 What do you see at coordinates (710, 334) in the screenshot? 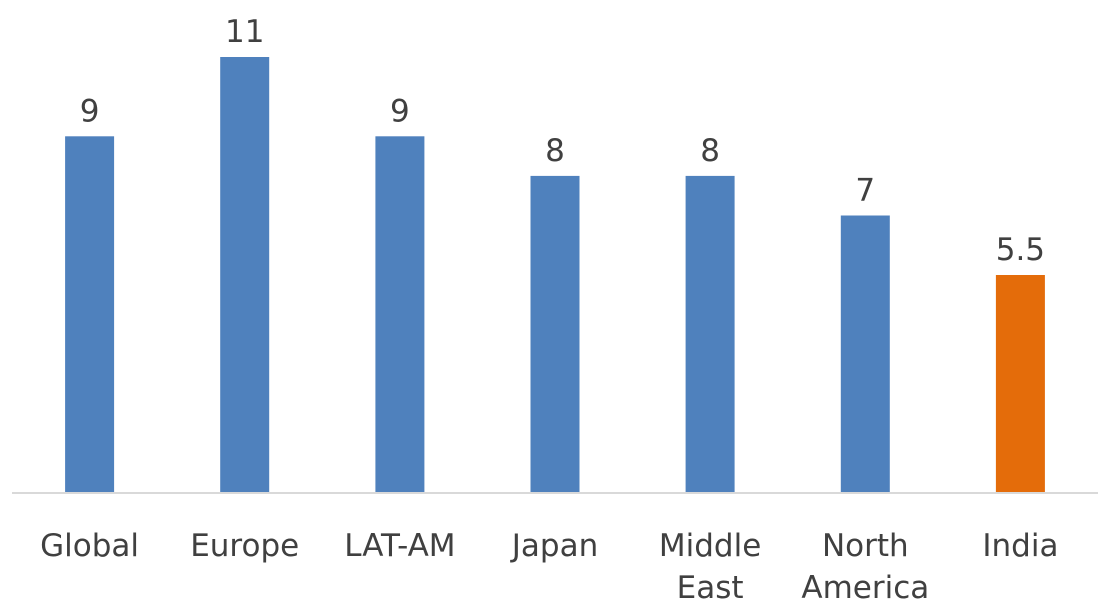
I see `bar-middle-east` at bounding box center [710, 334].